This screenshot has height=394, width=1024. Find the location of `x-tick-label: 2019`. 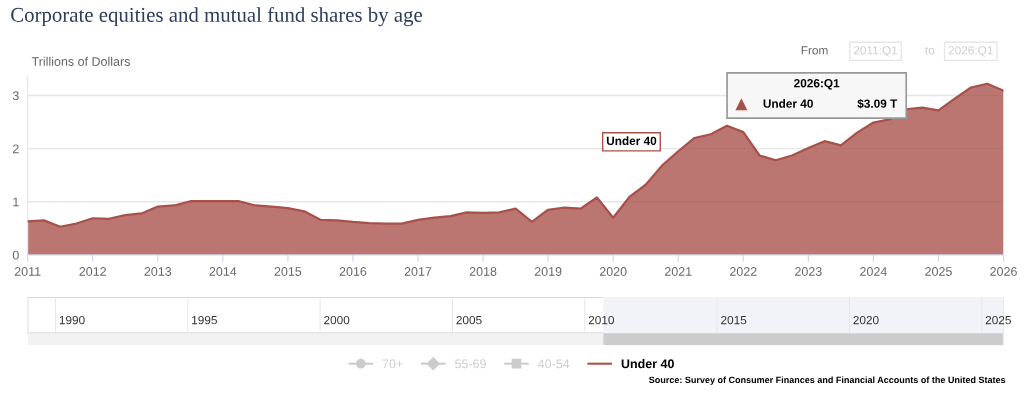

x-tick-label: 2019 is located at coordinates (548, 271).